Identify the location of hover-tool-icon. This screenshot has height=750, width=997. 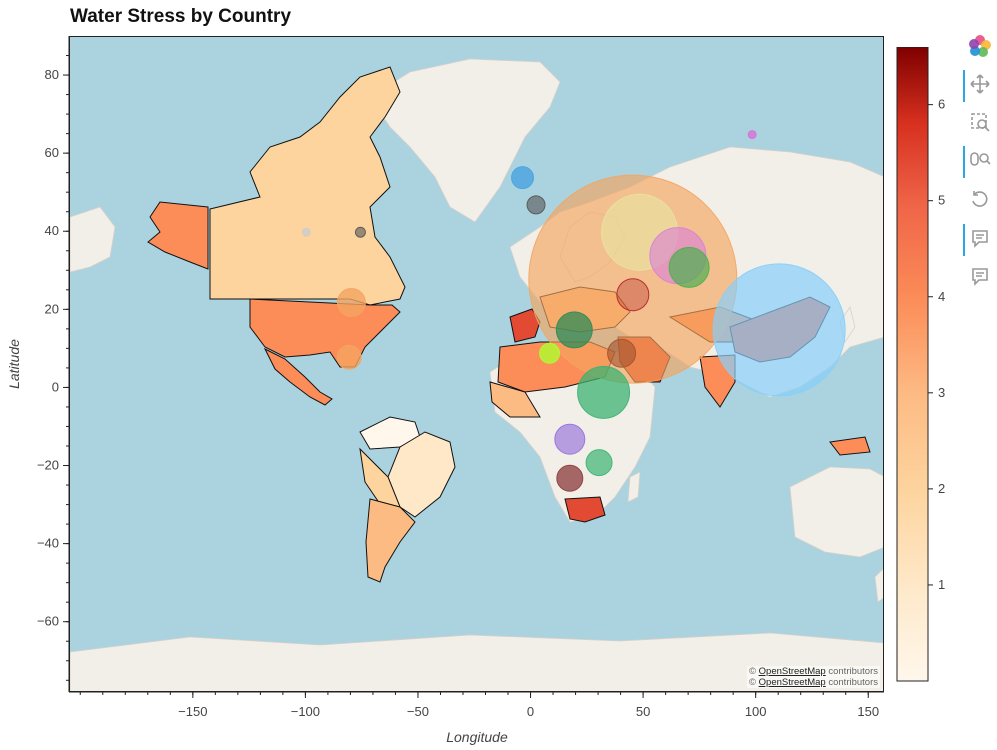
(978, 240).